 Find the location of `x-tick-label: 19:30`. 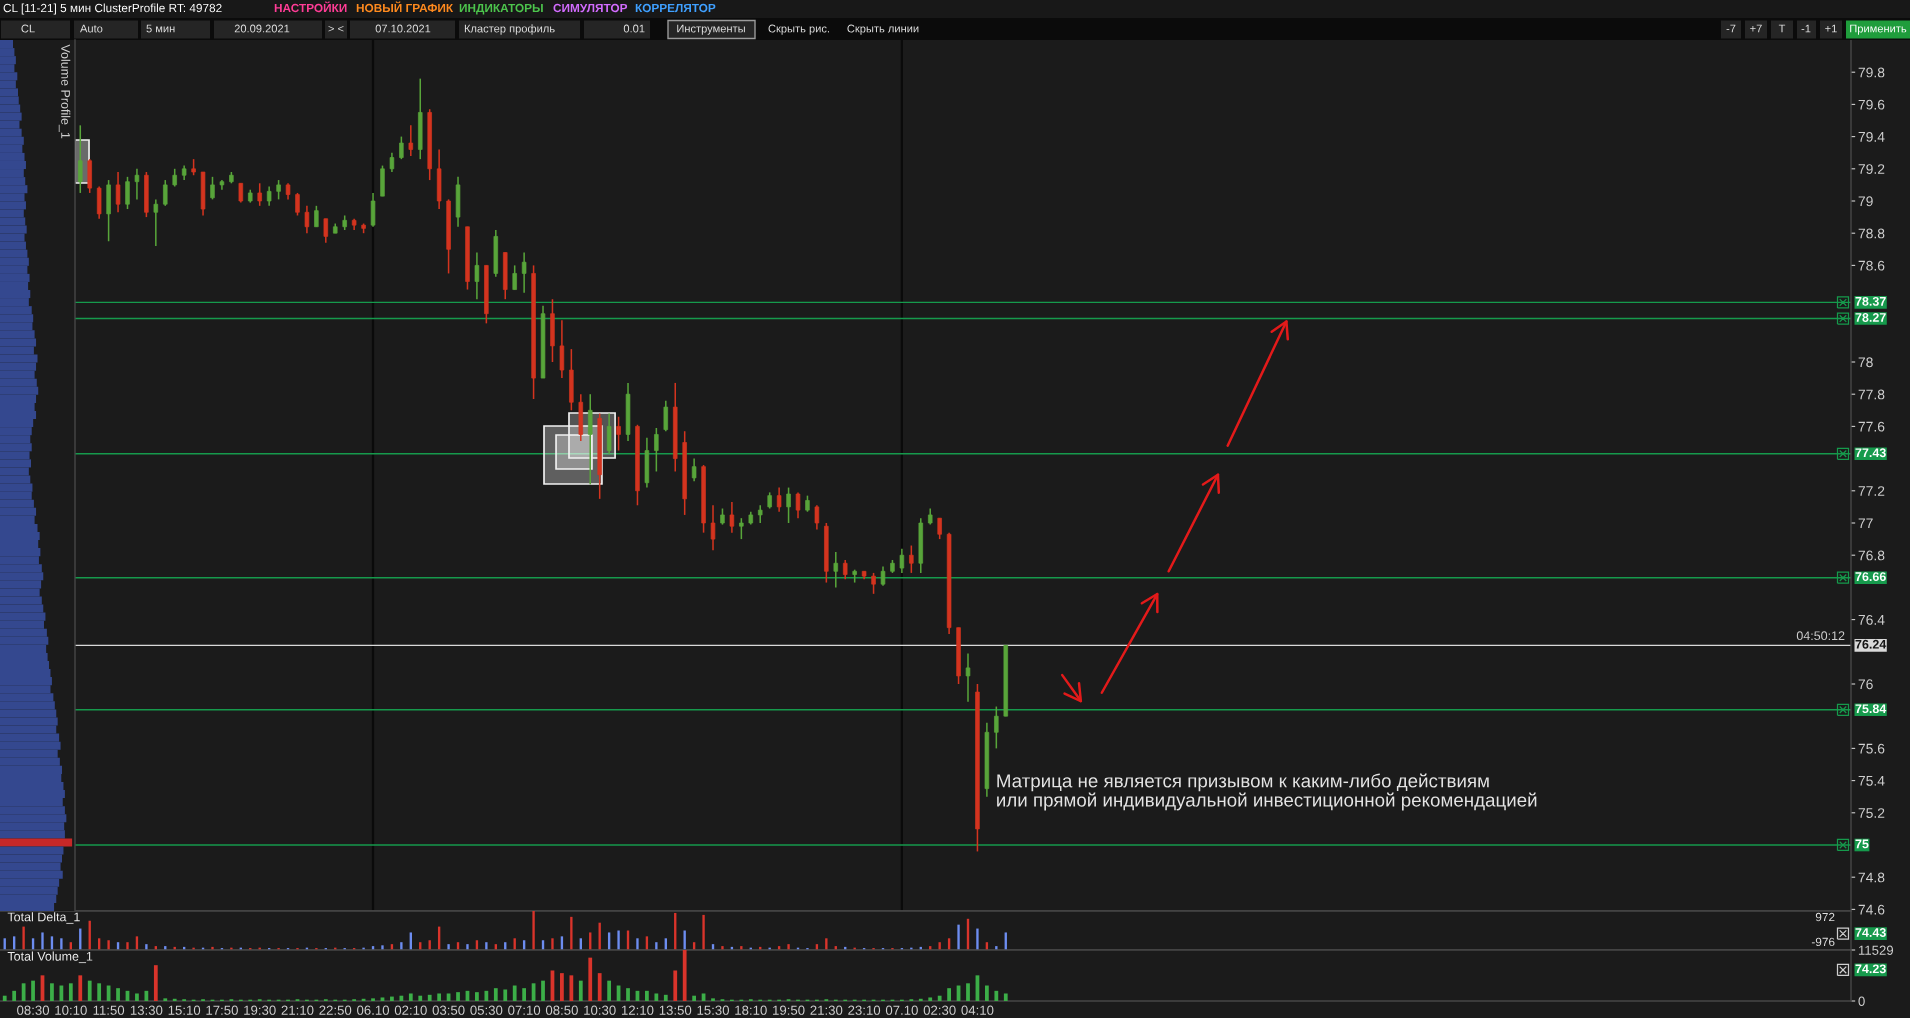

x-tick-label: 19:30 is located at coordinates (260, 1010).